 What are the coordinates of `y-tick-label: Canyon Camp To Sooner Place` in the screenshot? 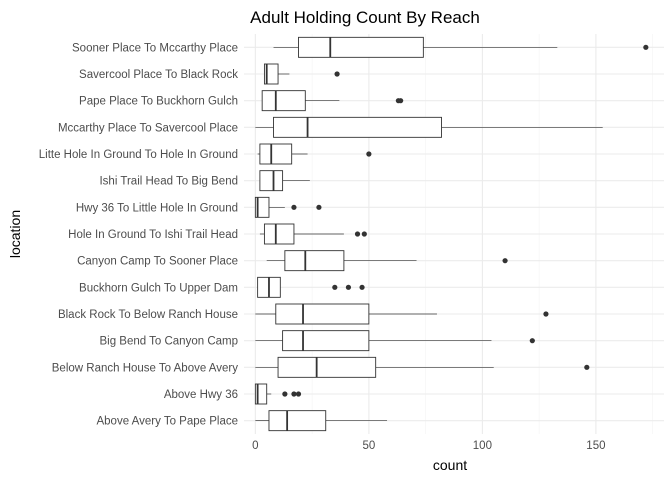 It's located at (157, 262).